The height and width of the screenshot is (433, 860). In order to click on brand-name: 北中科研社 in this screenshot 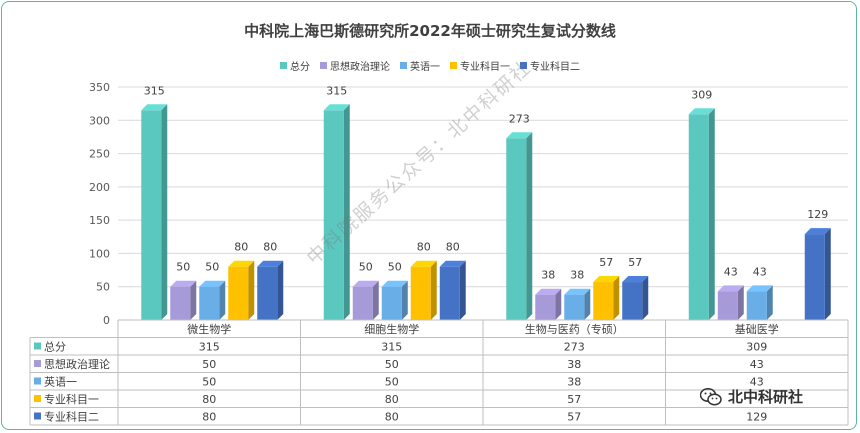, I will do `click(766, 397)`.